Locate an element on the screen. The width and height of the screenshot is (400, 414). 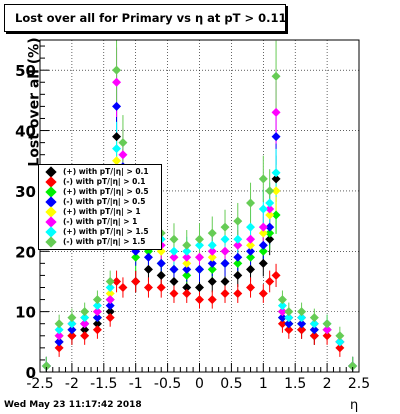
x-tick-label: 2 is located at coordinates (327, 384).